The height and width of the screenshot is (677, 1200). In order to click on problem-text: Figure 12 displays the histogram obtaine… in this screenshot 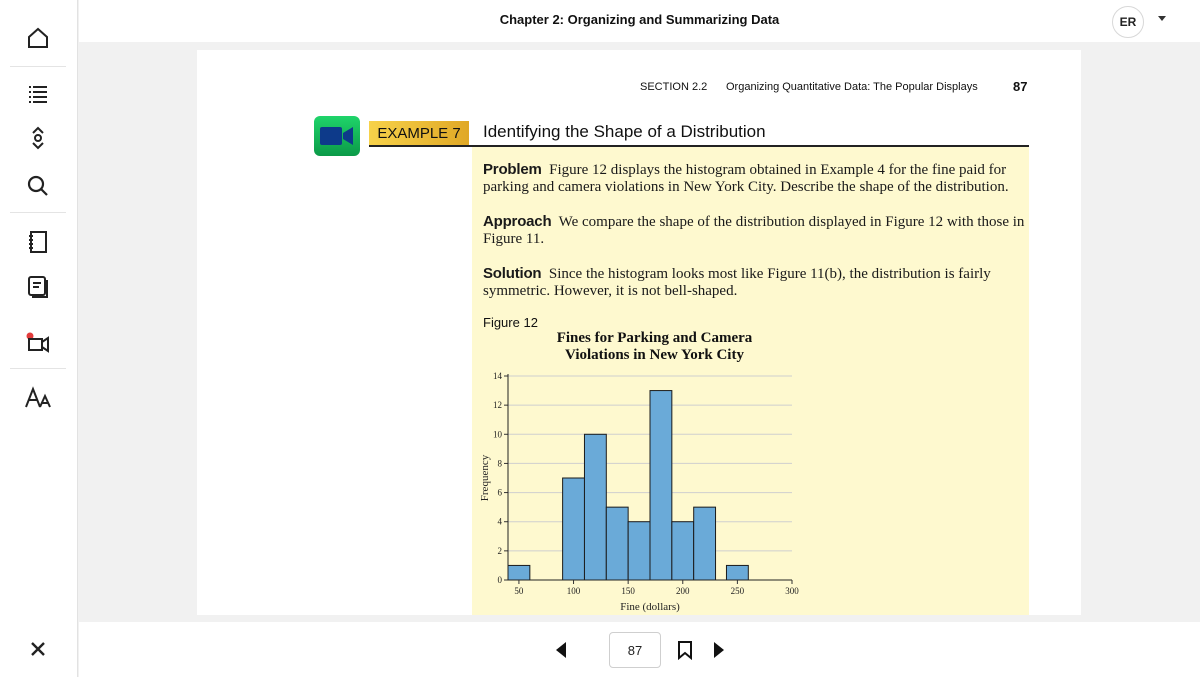, I will do `click(746, 178)`.